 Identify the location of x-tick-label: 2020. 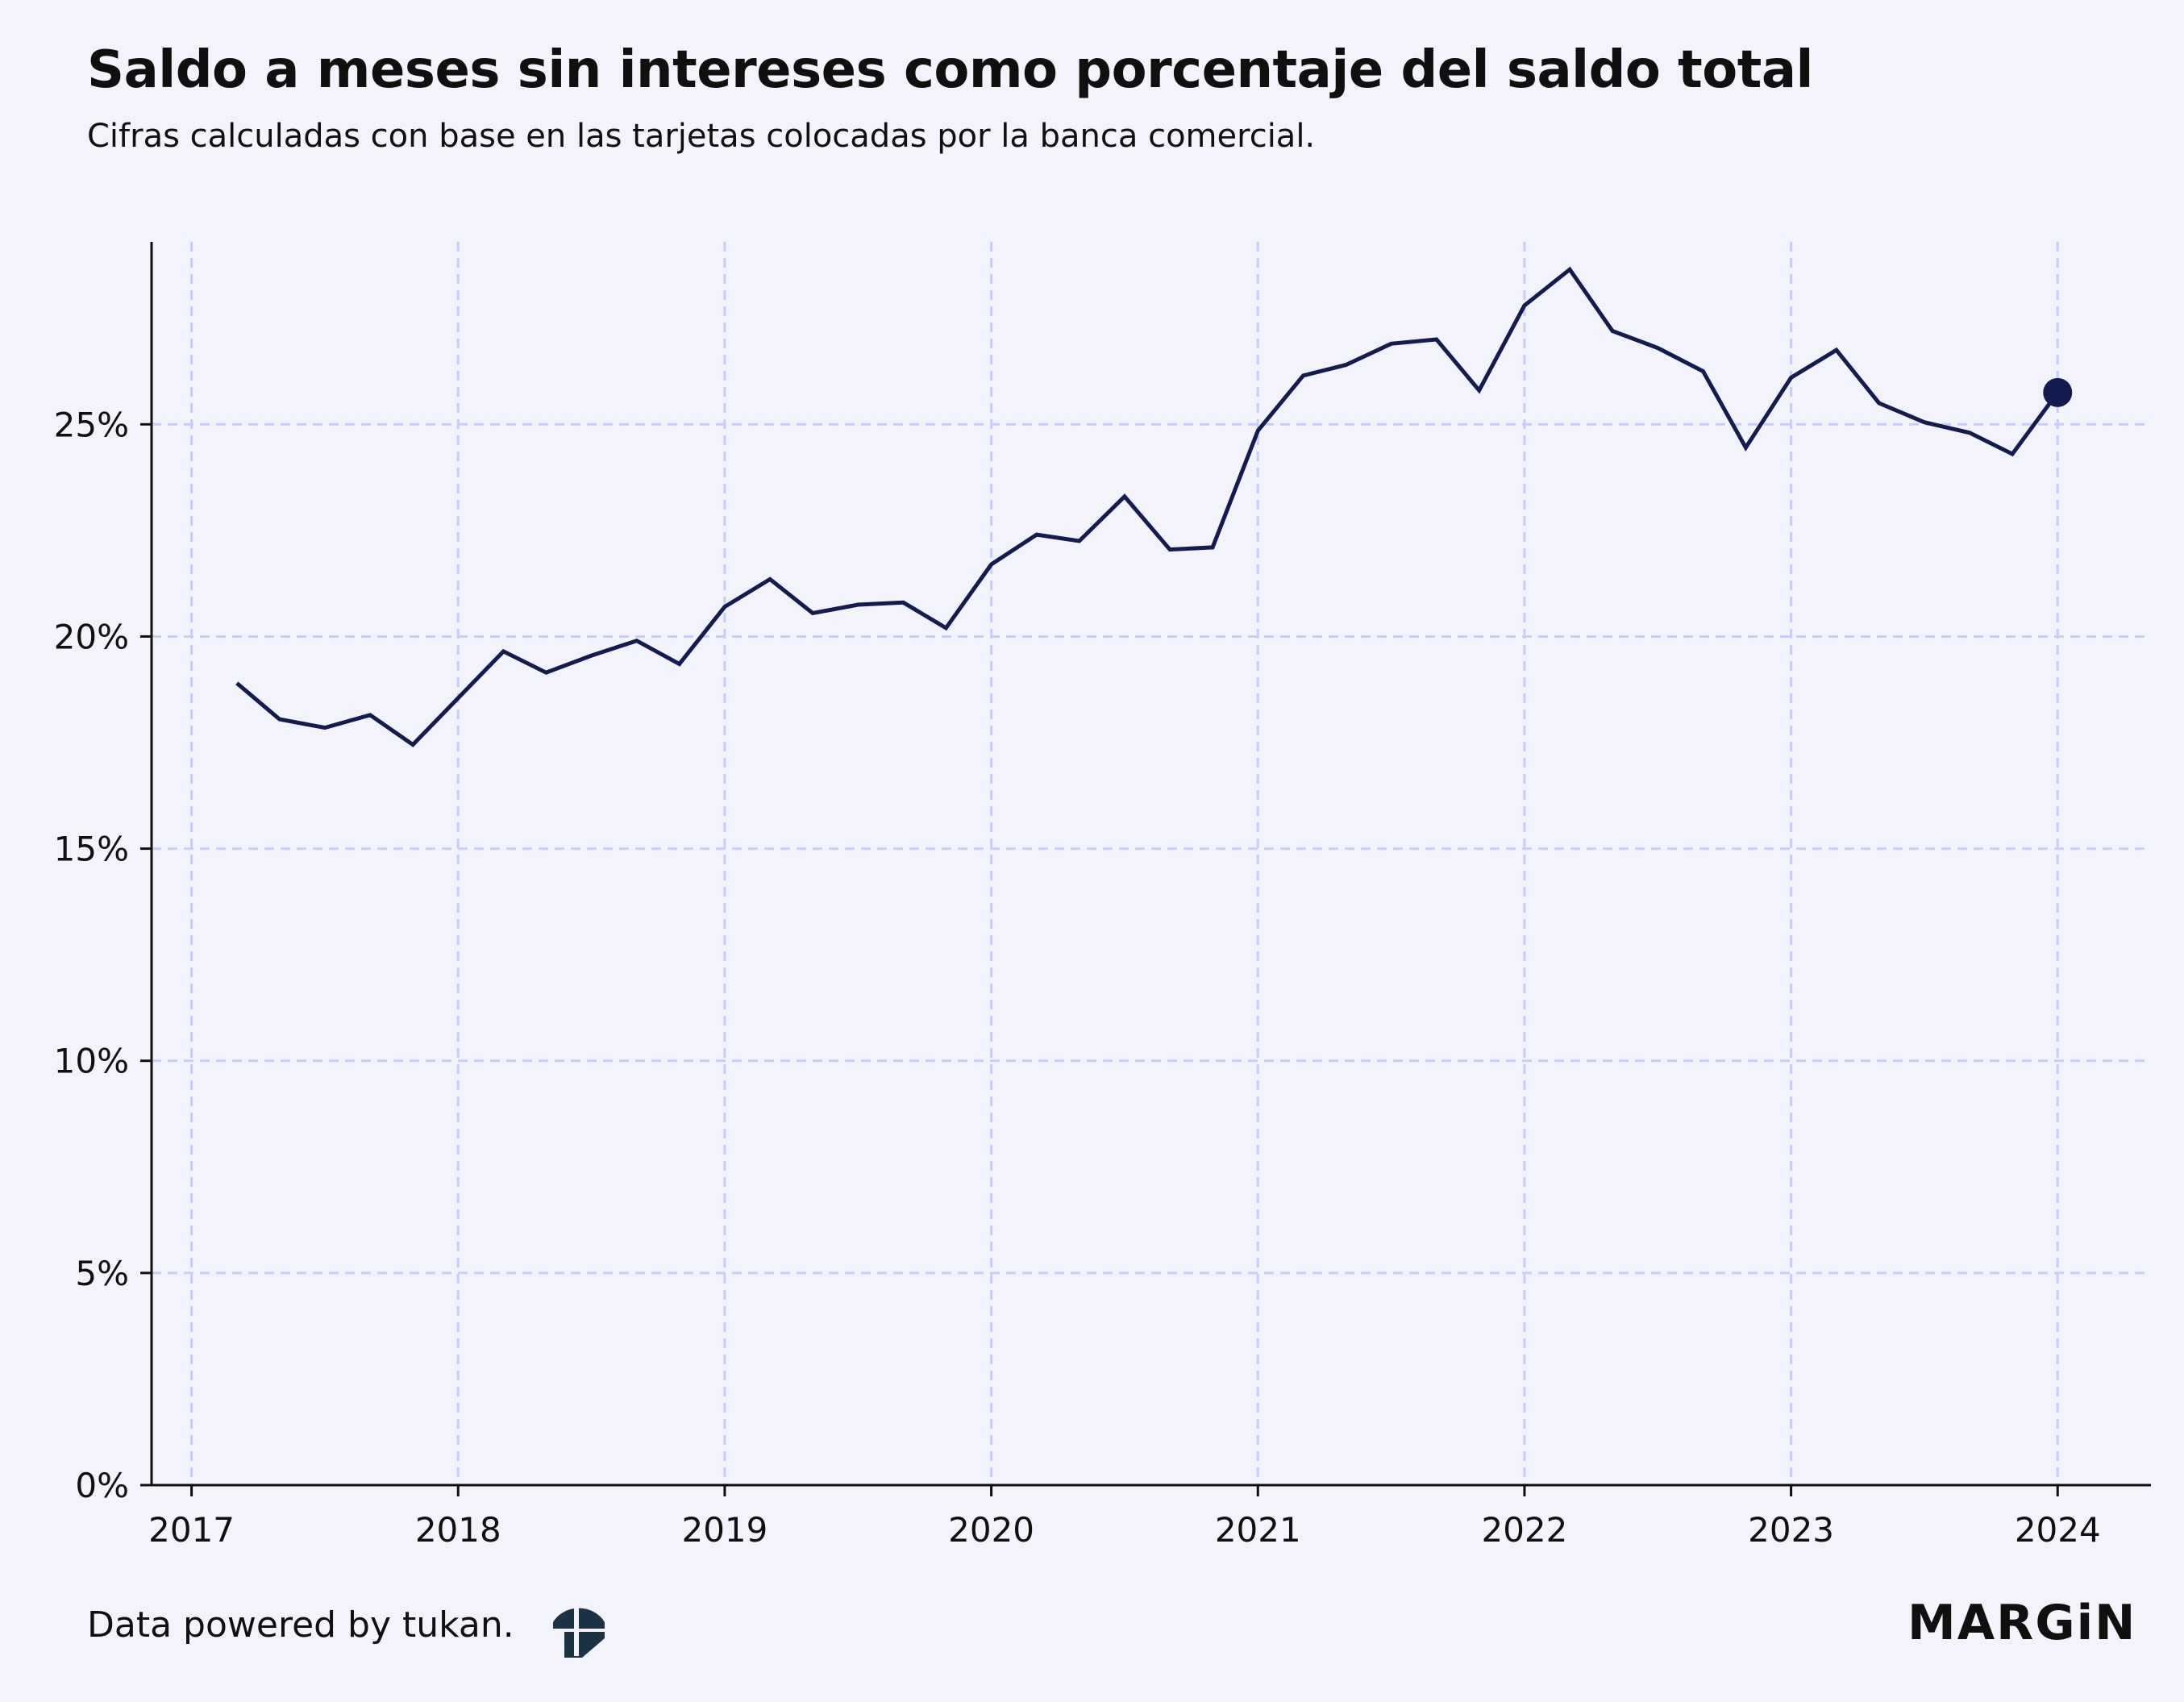
(991, 1530).